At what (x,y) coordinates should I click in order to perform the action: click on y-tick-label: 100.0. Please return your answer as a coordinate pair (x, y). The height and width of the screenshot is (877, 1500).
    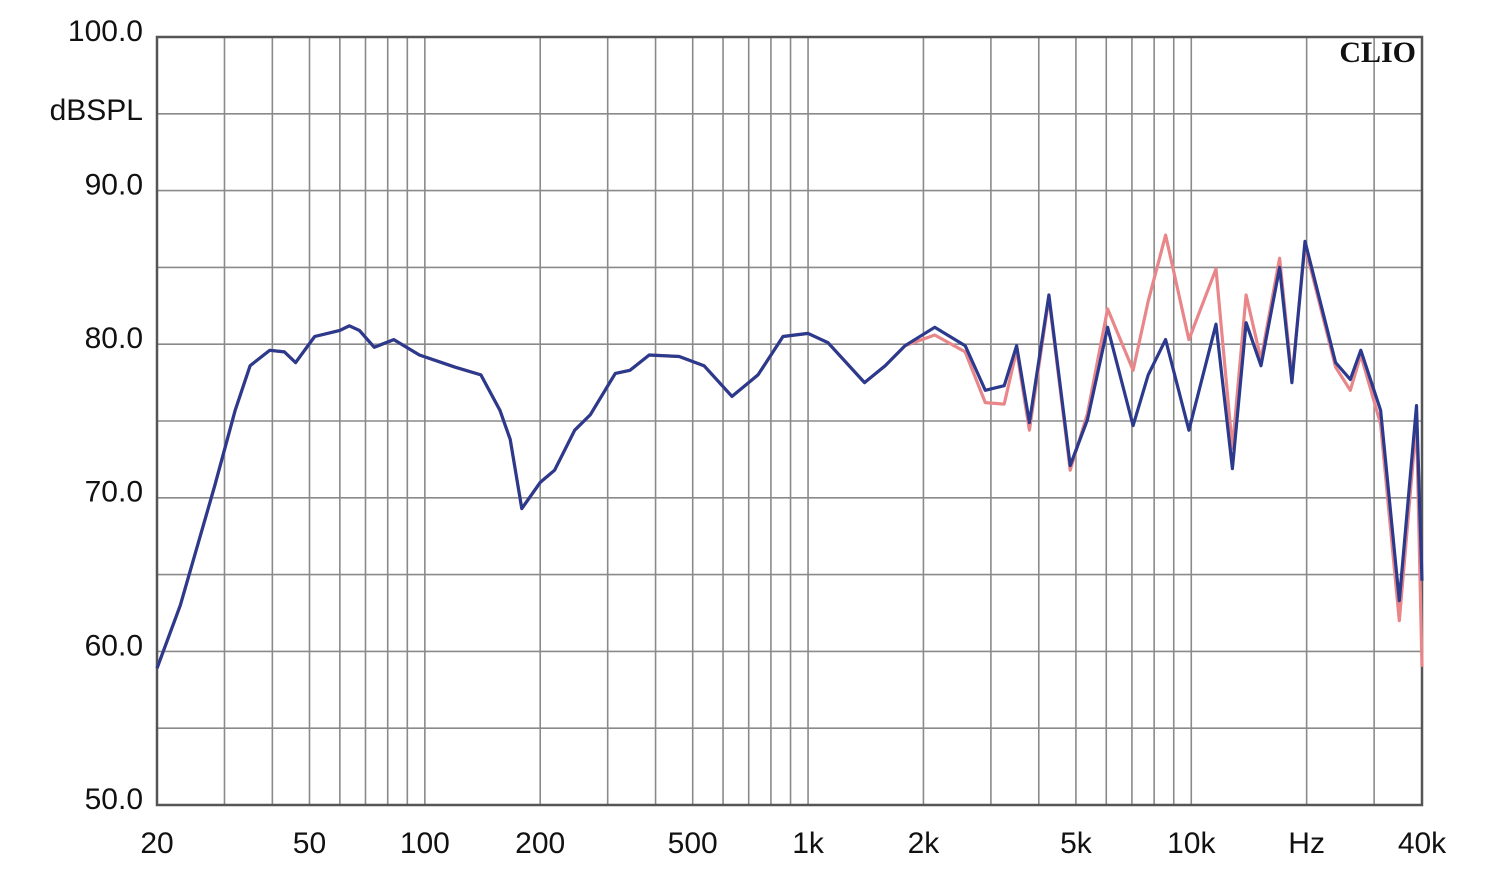
    Looking at the image, I should click on (105, 31).